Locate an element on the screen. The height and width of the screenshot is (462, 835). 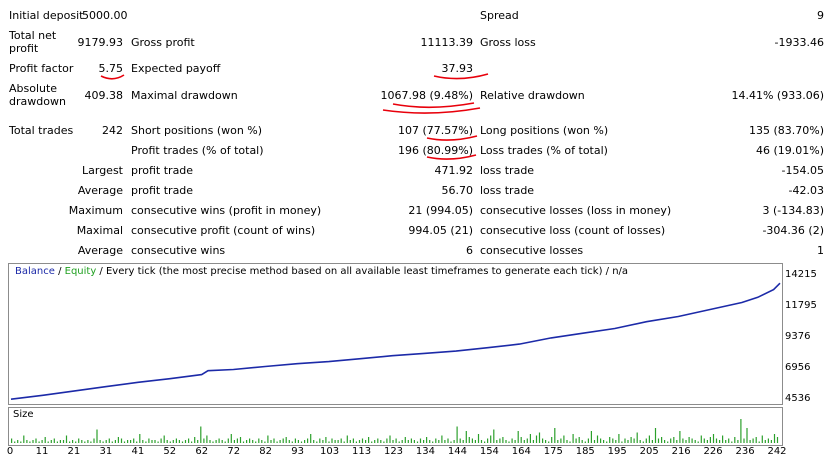
avg-cons-wins-value: 6 is located at coordinates (469, 250).